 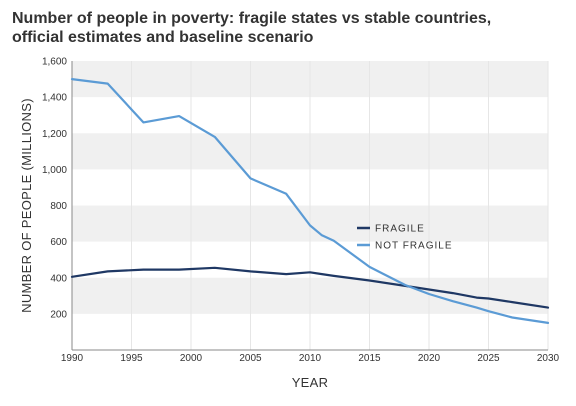 What do you see at coordinates (163, 37) in the screenshot?
I see `chart-title-line-2: official estimates and baseline scenario` at bounding box center [163, 37].